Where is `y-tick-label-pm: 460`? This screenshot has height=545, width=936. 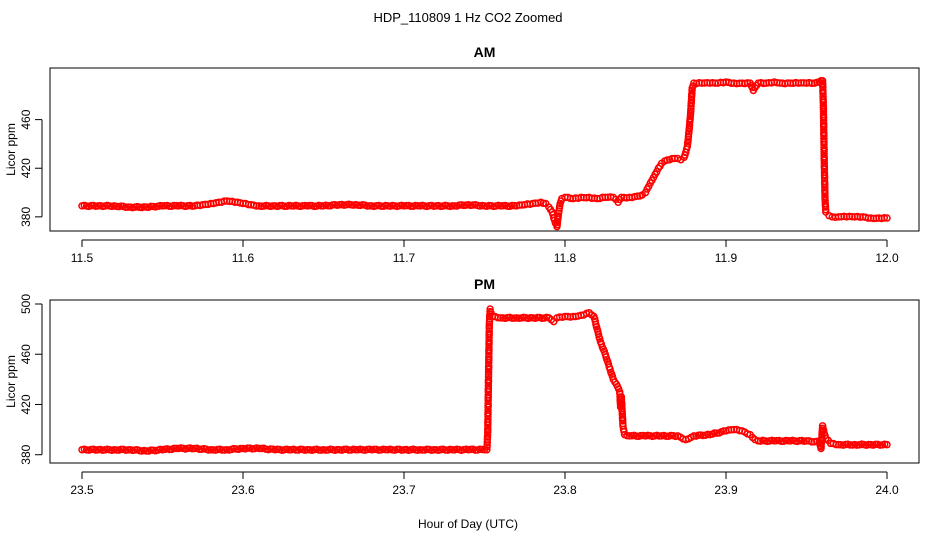 y-tick-label-pm: 460 is located at coordinates (26, 354).